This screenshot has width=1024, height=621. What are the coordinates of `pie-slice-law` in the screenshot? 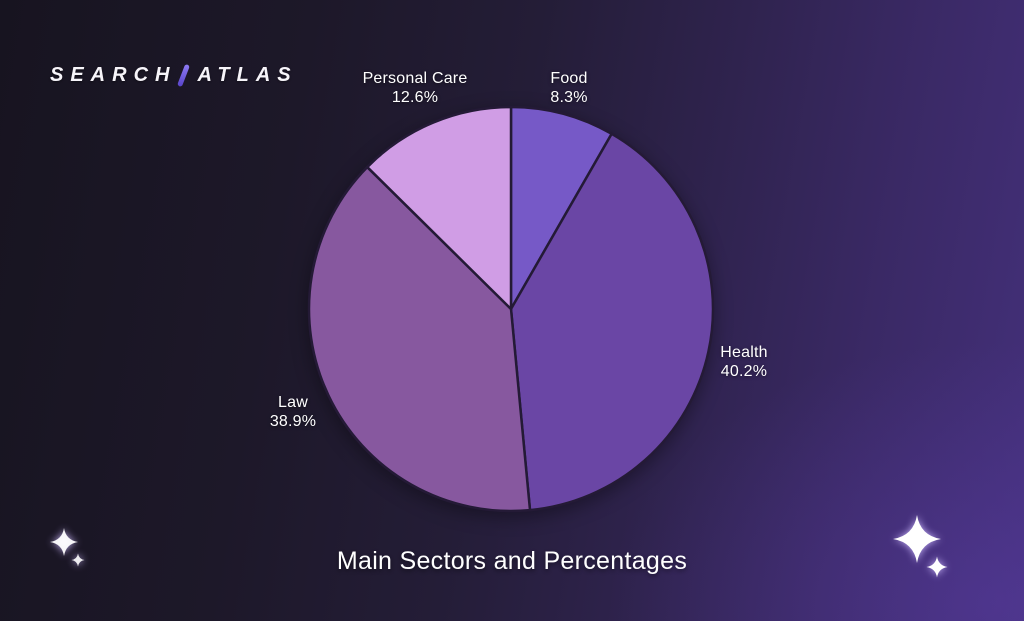 It's located at (419, 339).